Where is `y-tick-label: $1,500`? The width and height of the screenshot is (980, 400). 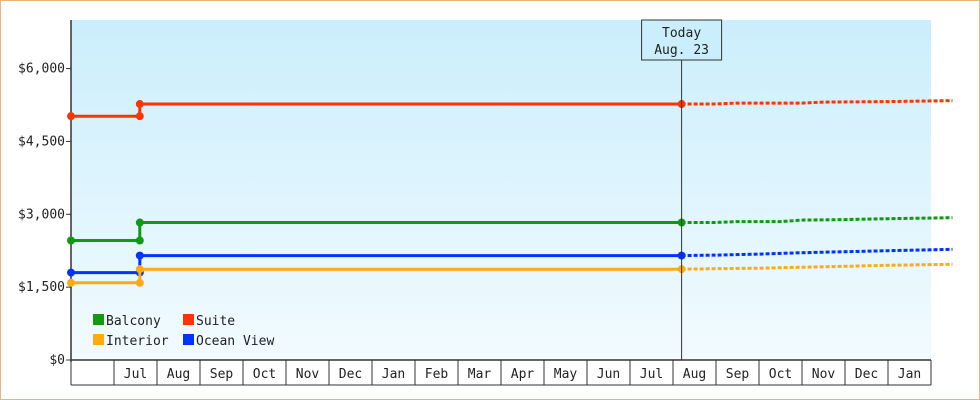 y-tick-label: $1,500 is located at coordinates (41, 287).